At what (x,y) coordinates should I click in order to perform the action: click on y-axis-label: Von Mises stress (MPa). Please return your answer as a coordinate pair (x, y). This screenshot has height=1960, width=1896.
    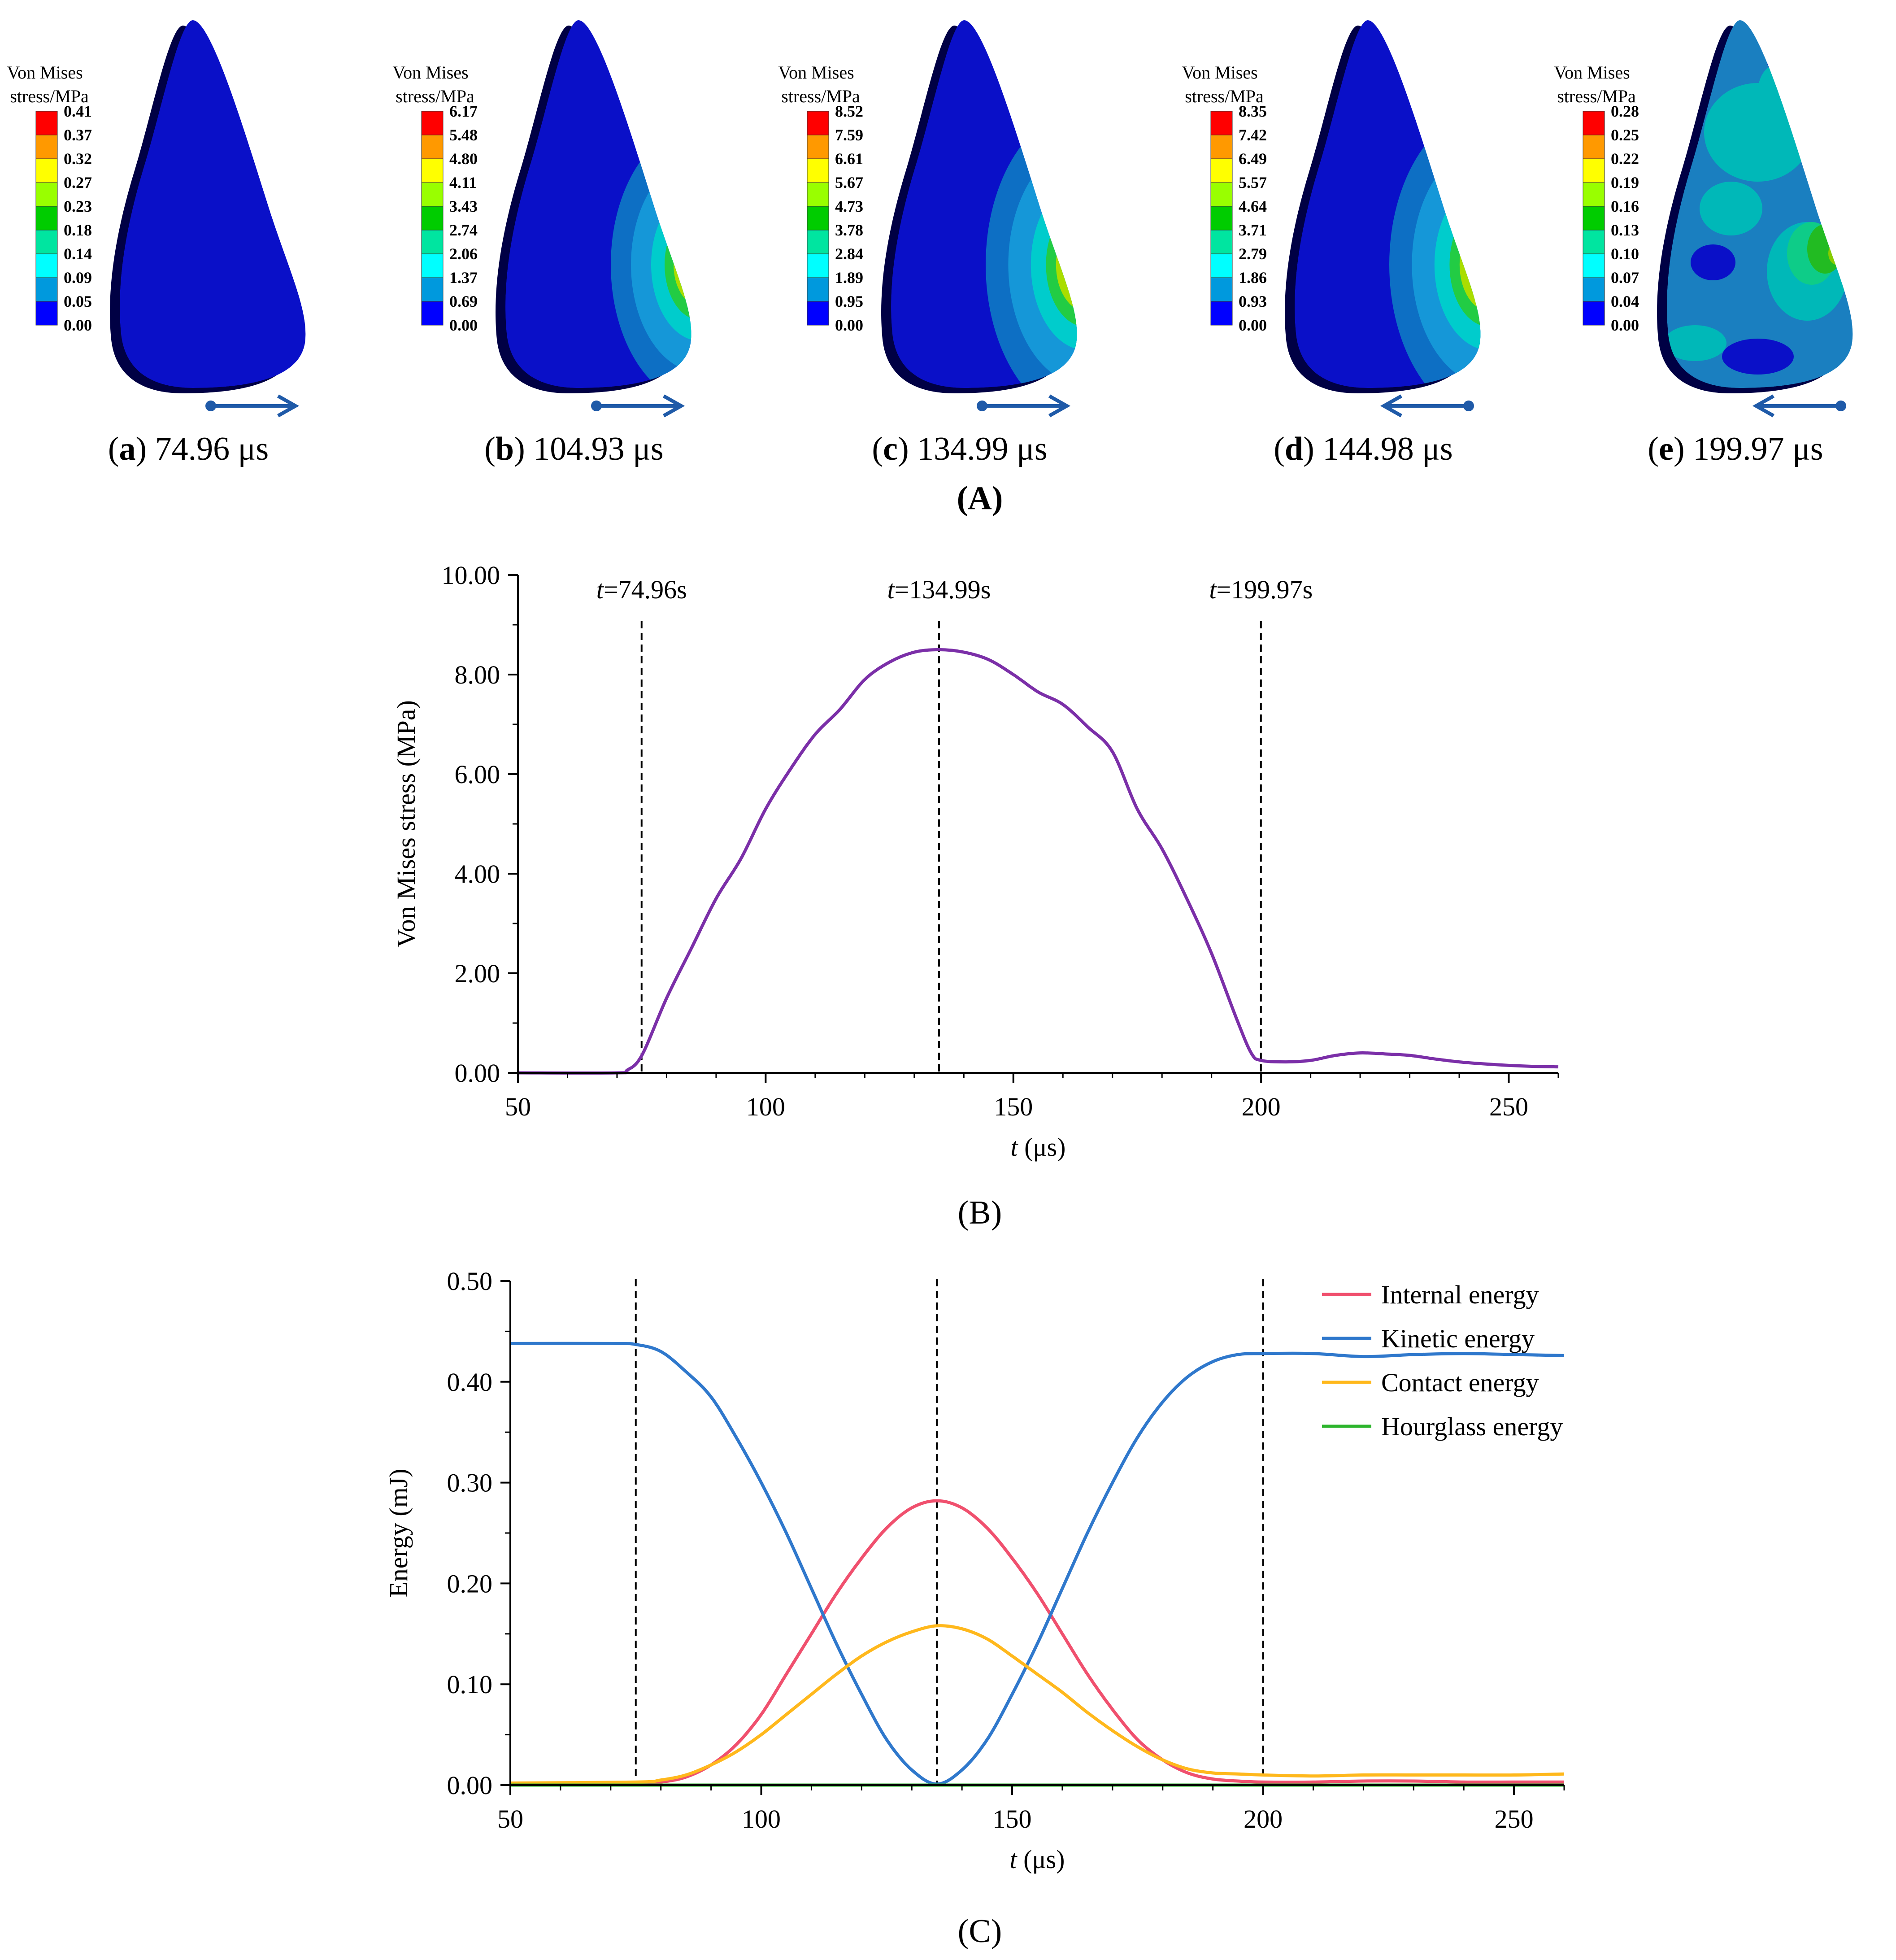
    Looking at the image, I should click on (406, 824).